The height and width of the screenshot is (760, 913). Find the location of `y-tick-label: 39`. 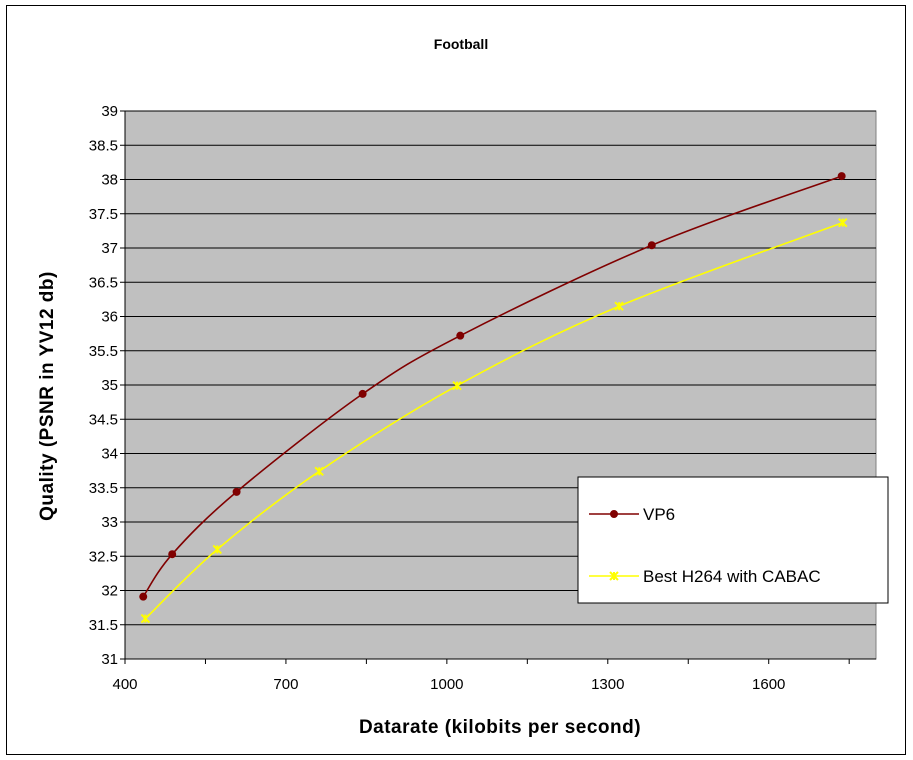

y-tick-label: 39 is located at coordinates (109, 111).